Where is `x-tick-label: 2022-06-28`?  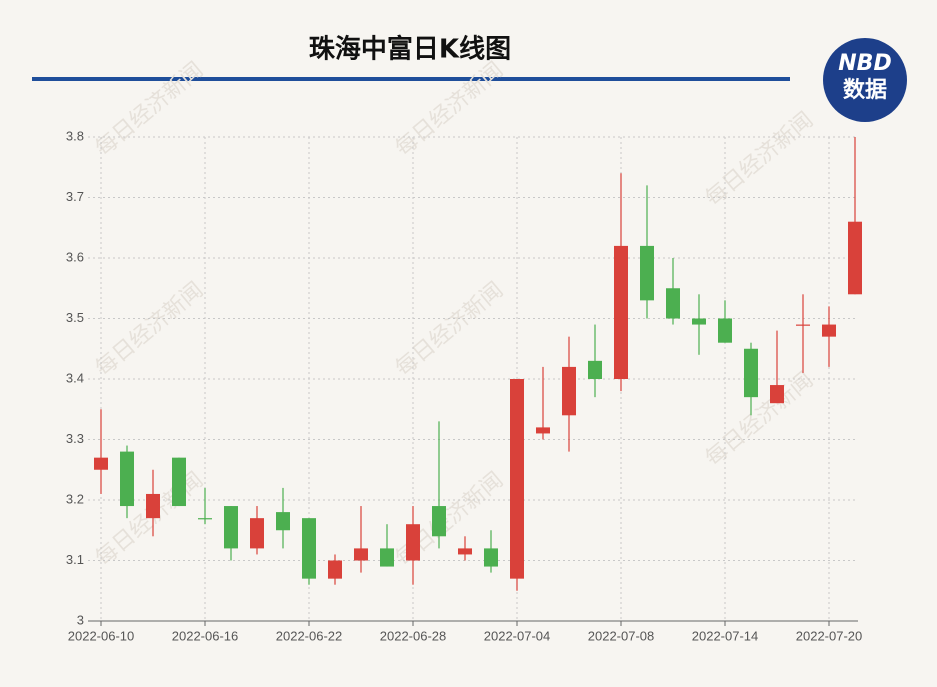 x-tick-label: 2022-06-28 is located at coordinates (413, 635).